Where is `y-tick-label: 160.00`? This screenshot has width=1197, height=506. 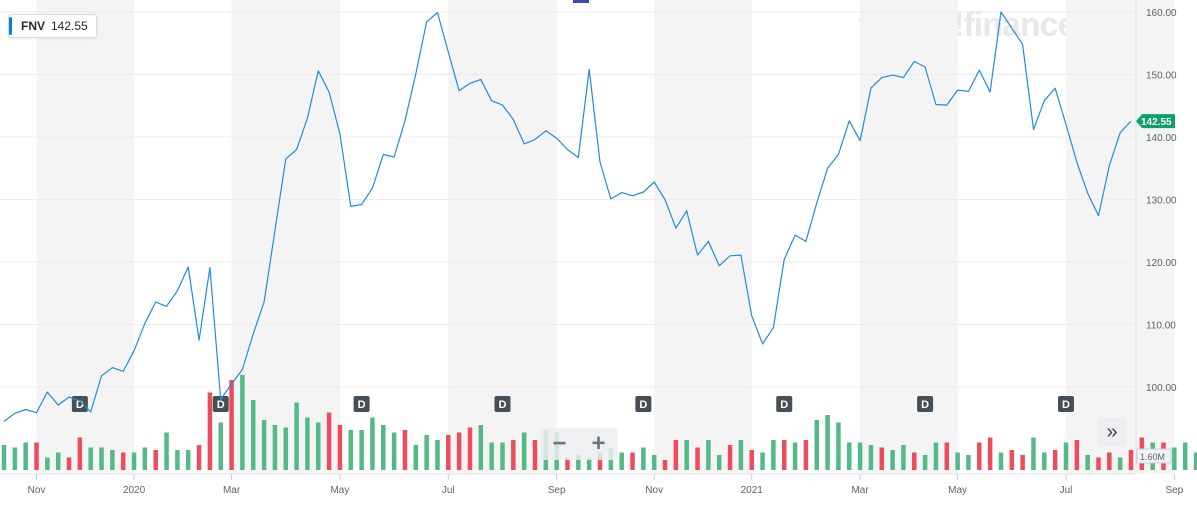 y-tick-label: 160.00 is located at coordinates (1161, 13).